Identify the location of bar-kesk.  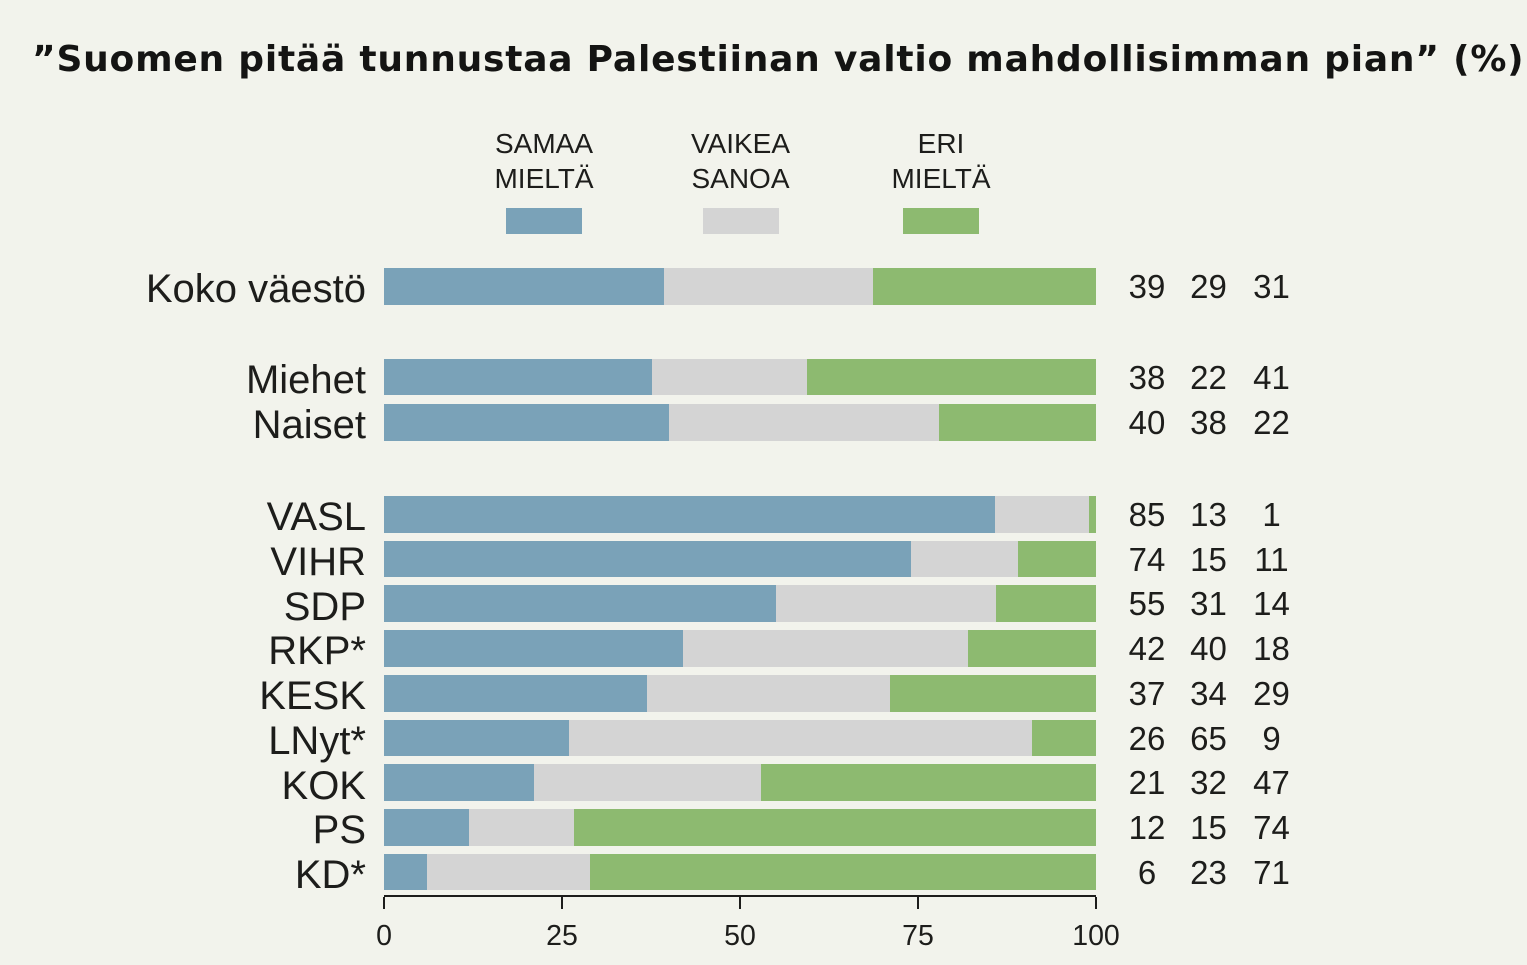
(740, 693).